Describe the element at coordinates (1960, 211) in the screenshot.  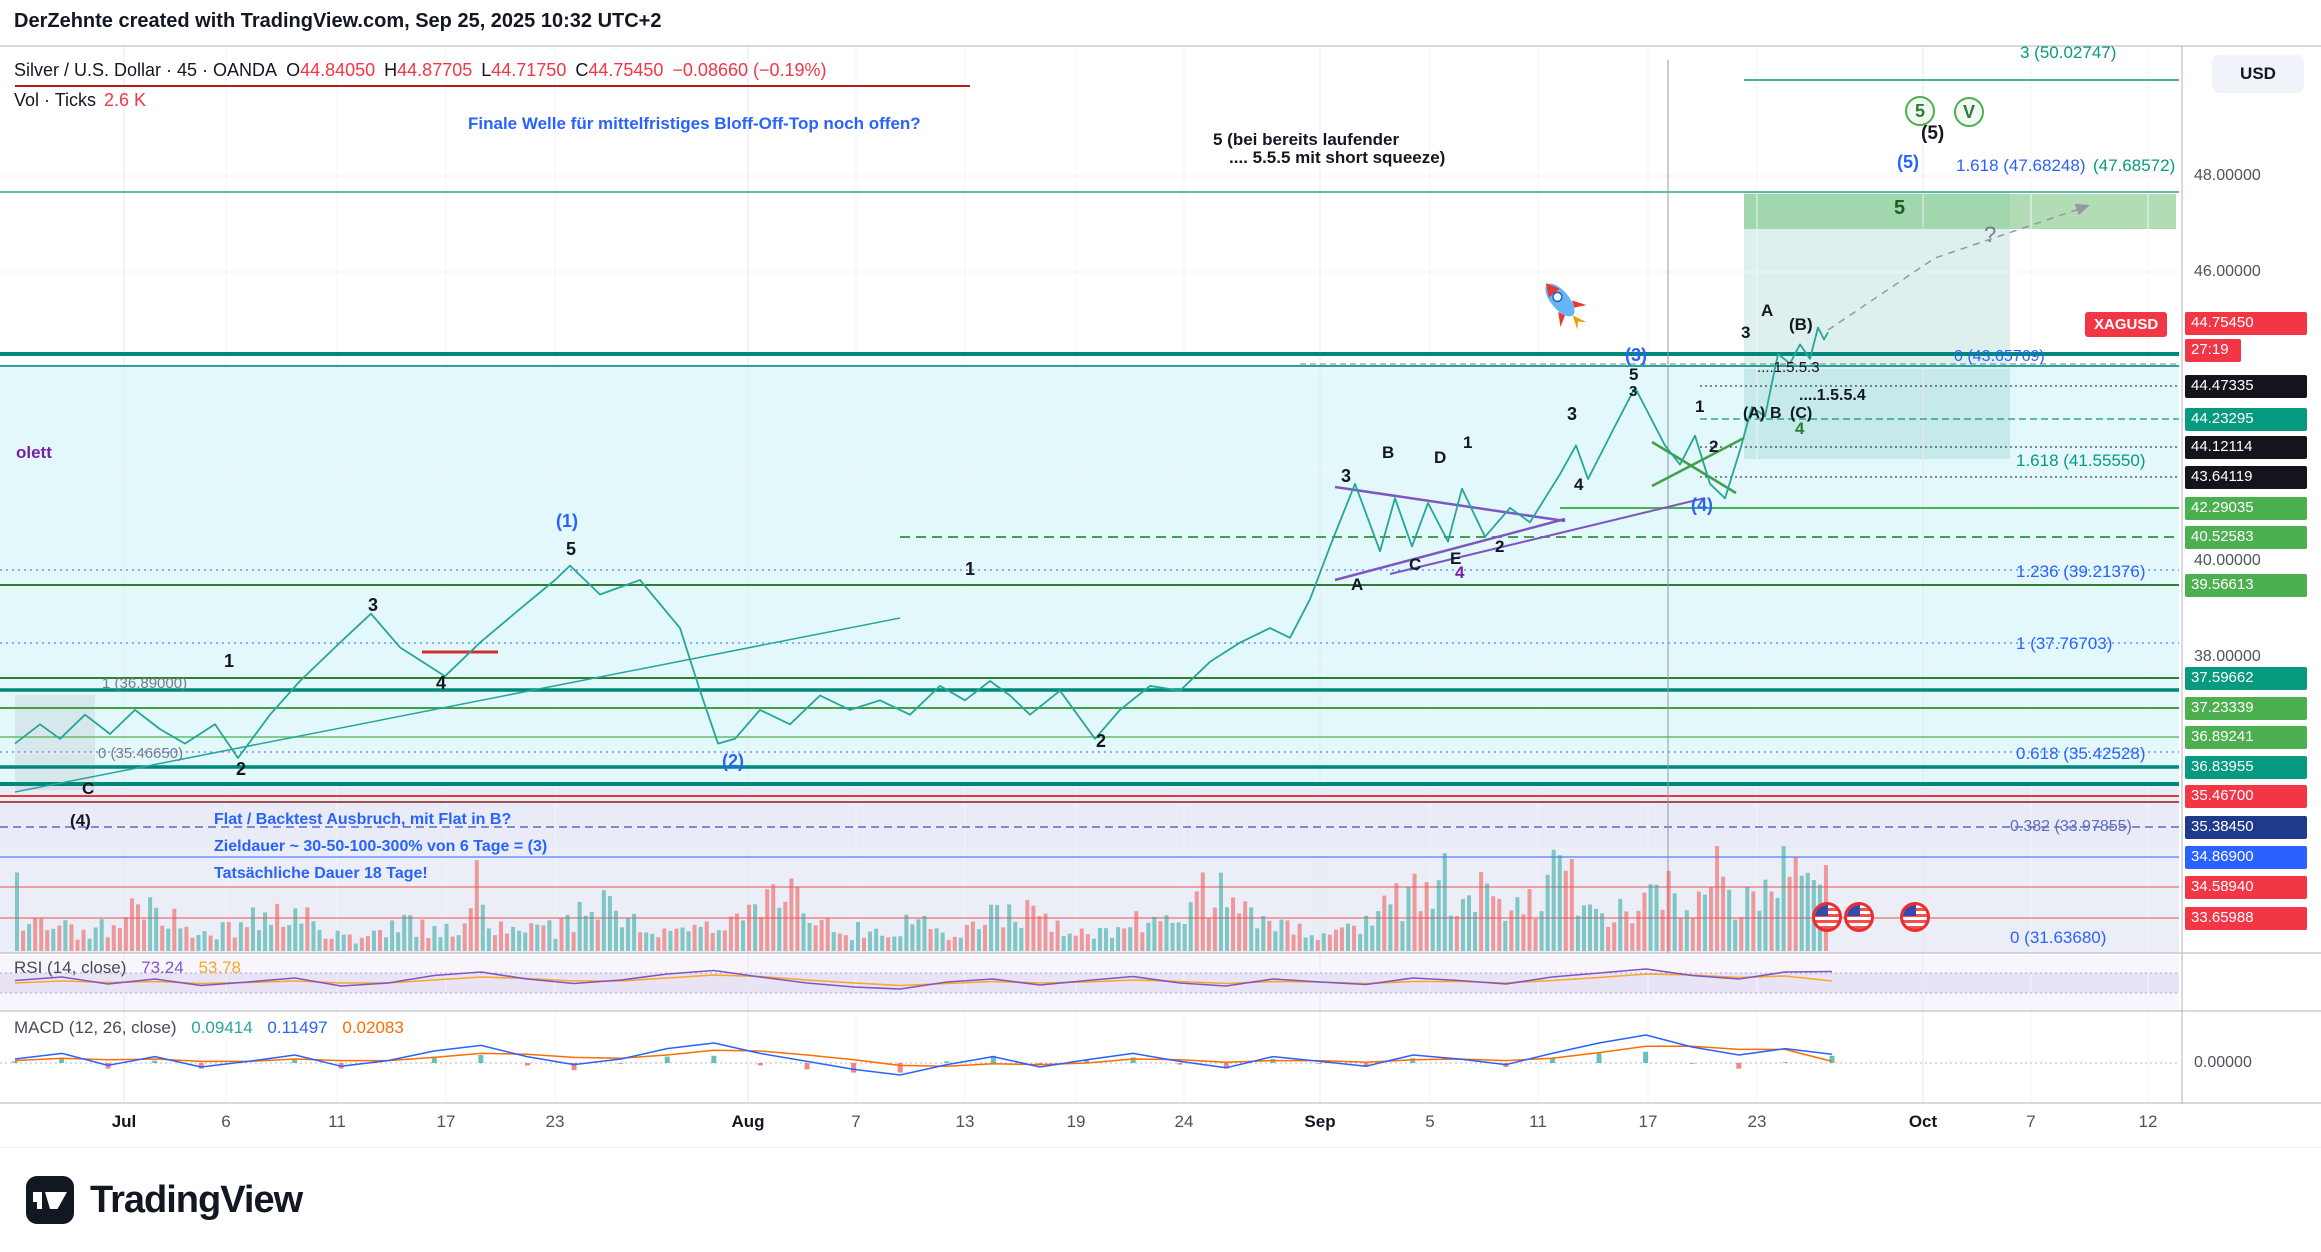
I see `supply-zone` at that location.